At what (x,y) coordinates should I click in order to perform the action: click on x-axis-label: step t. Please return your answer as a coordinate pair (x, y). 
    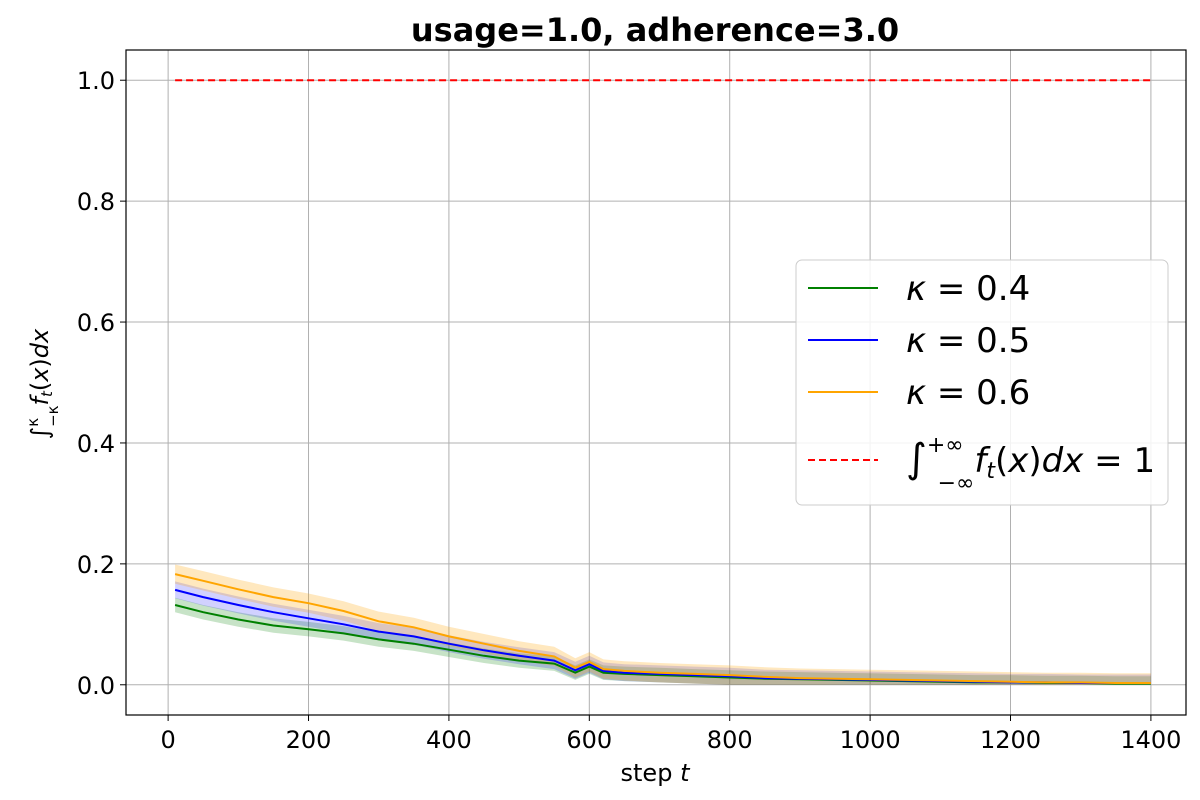
    Looking at the image, I should click on (656, 773).